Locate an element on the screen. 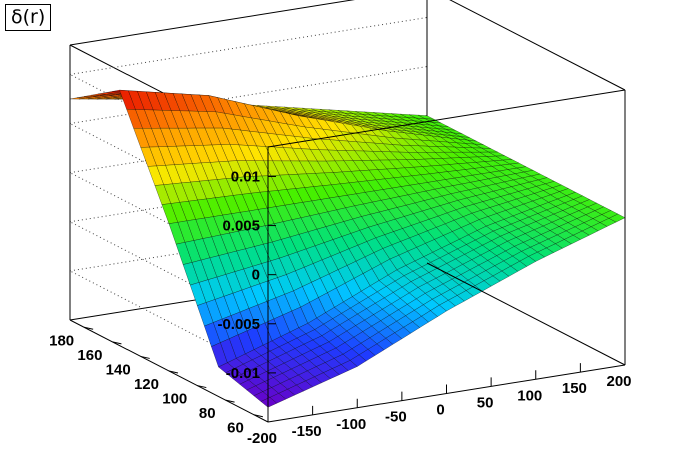 This screenshot has height=472, width=696. y-tick-label: 160 is located at coordinates (89, 355).